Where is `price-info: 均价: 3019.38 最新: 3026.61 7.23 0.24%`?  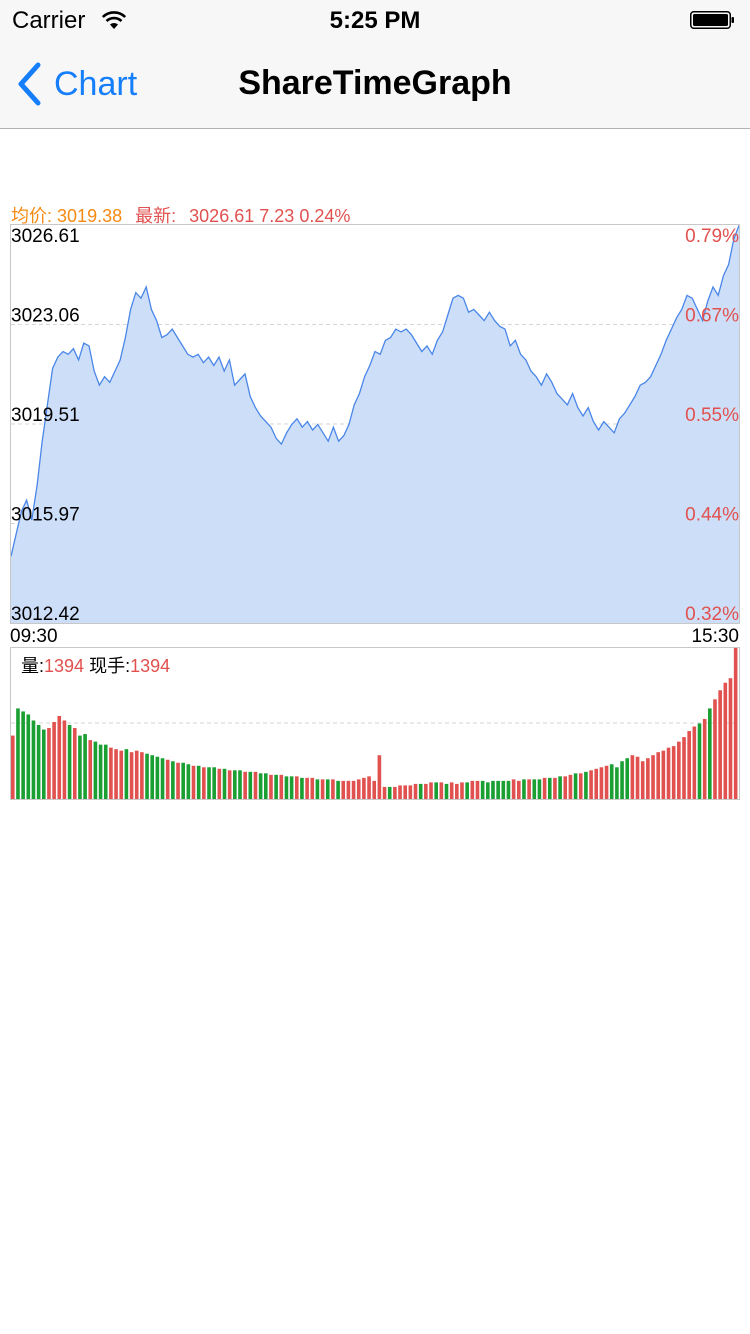 price-info: 均价: 3019.38 最新: 3026.61 7.23 0.24% is located at coordinates (180, 215).